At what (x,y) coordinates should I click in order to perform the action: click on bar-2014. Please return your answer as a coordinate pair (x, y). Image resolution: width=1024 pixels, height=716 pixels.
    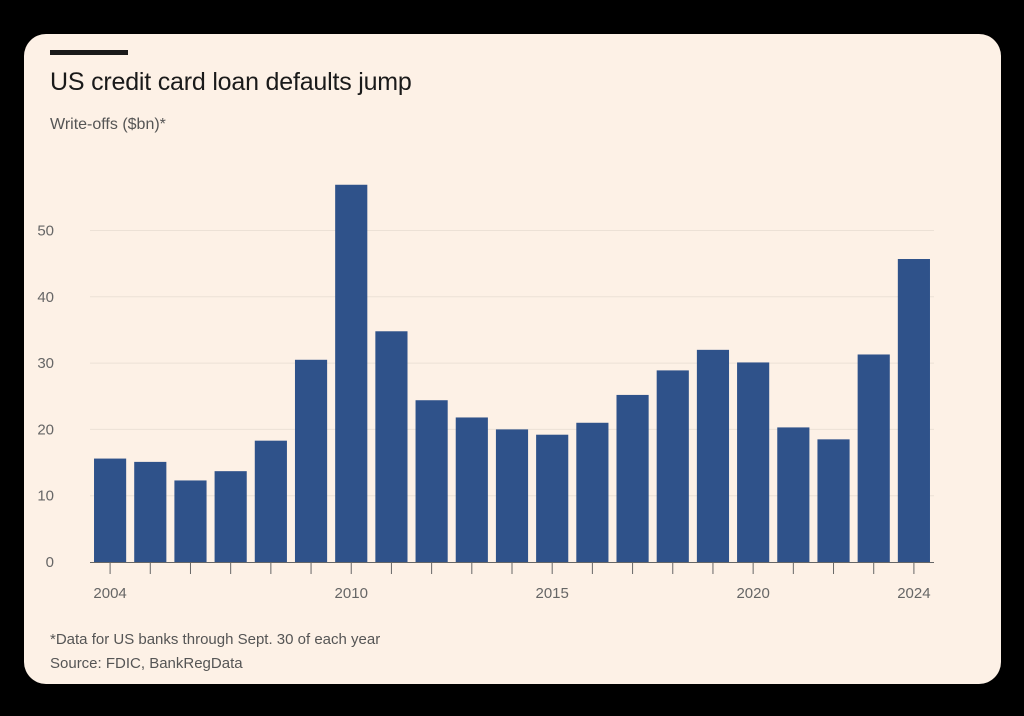
    Looking at the image, I should click on (512, 495).